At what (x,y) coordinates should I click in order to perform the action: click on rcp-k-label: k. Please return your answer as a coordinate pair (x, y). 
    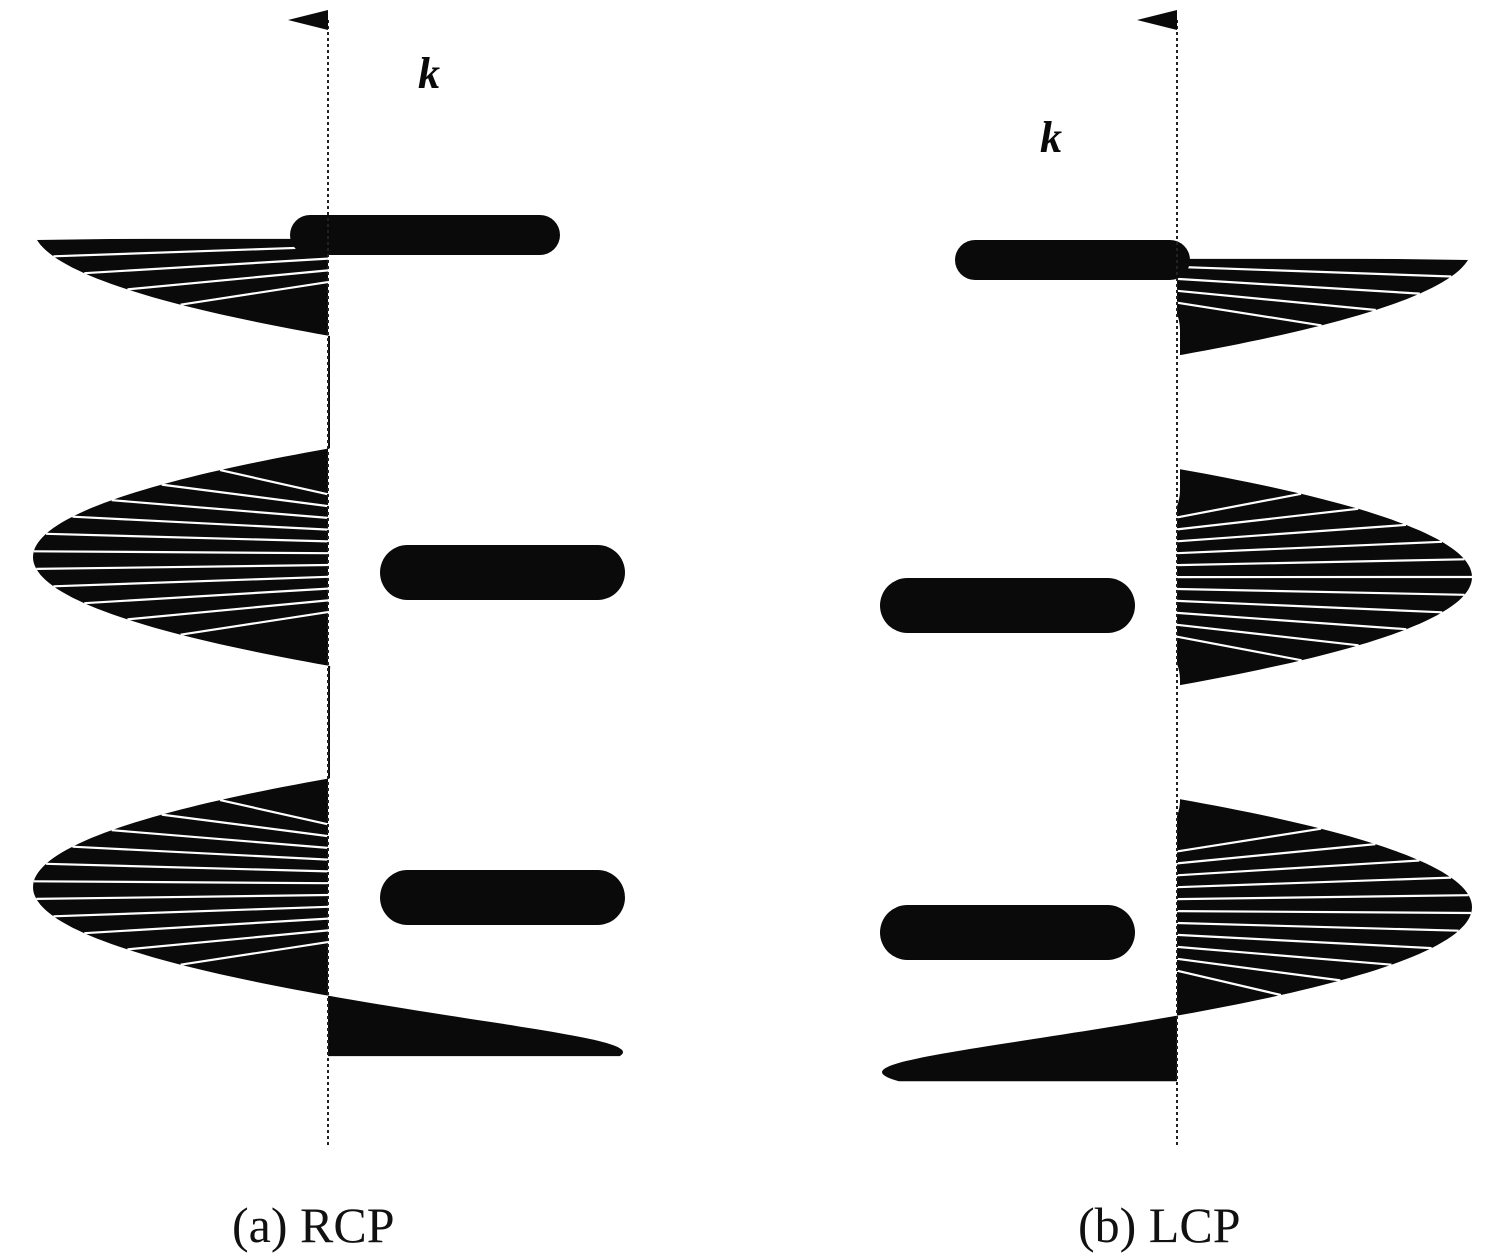
    Looking at the image, I should click on (429, 73).